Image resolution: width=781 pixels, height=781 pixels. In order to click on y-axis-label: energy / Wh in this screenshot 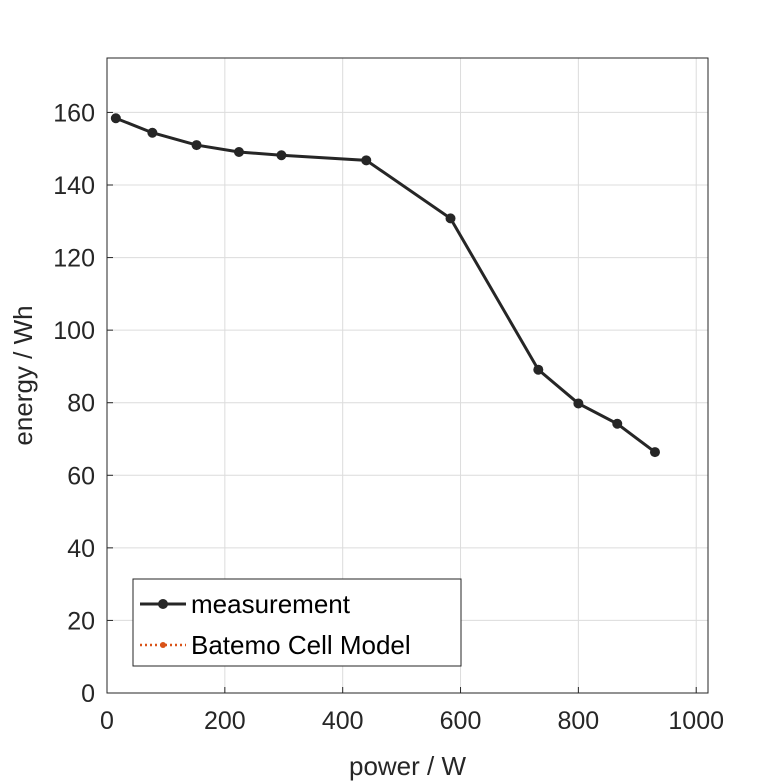, I will do `click(23, 375)`.